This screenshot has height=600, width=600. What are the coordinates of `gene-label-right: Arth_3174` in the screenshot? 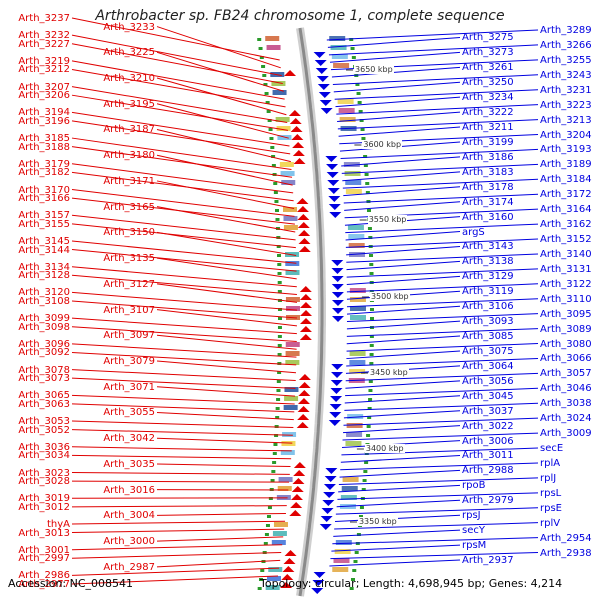 It's located at (488, 202).